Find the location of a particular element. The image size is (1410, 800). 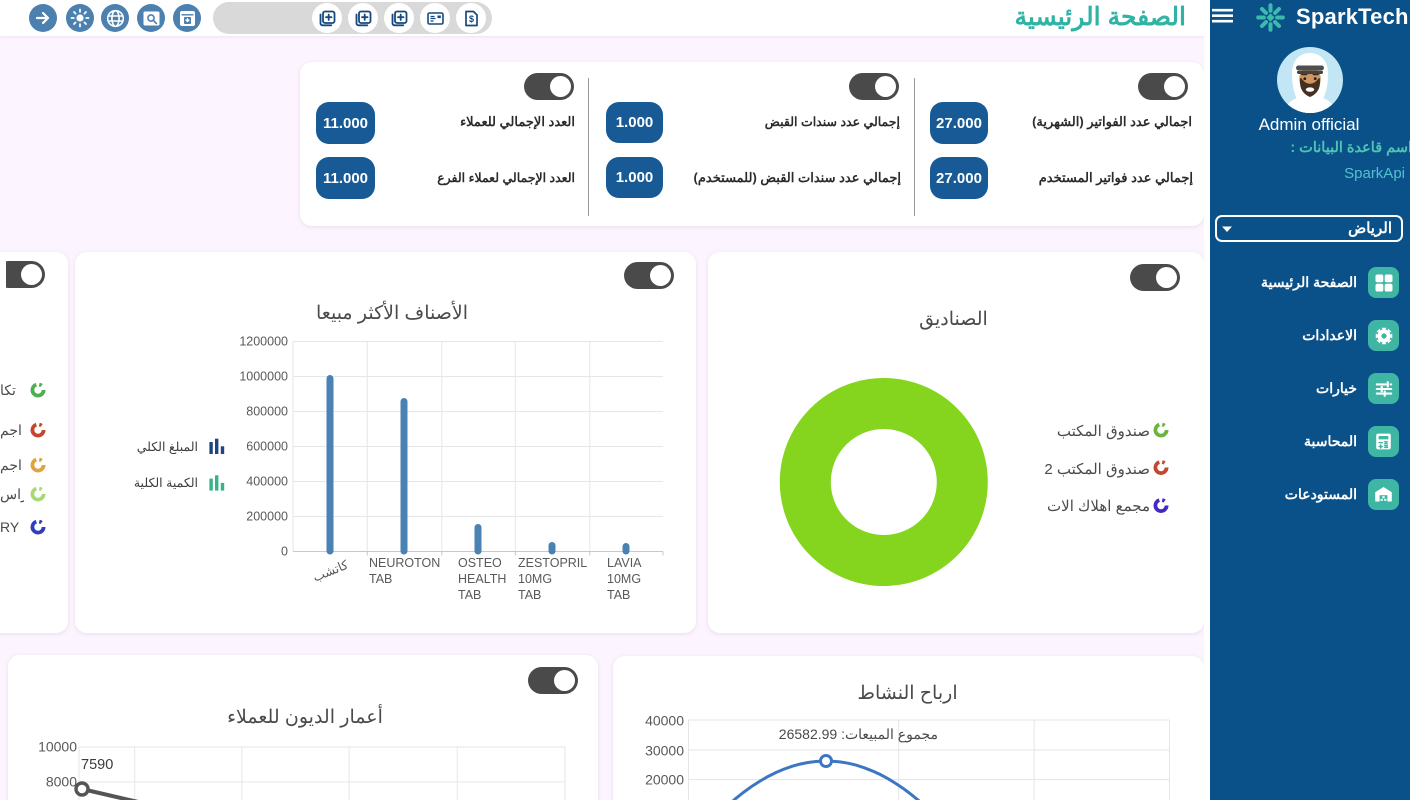

svg-text: كاتشب is located at coordinates (331, 570).